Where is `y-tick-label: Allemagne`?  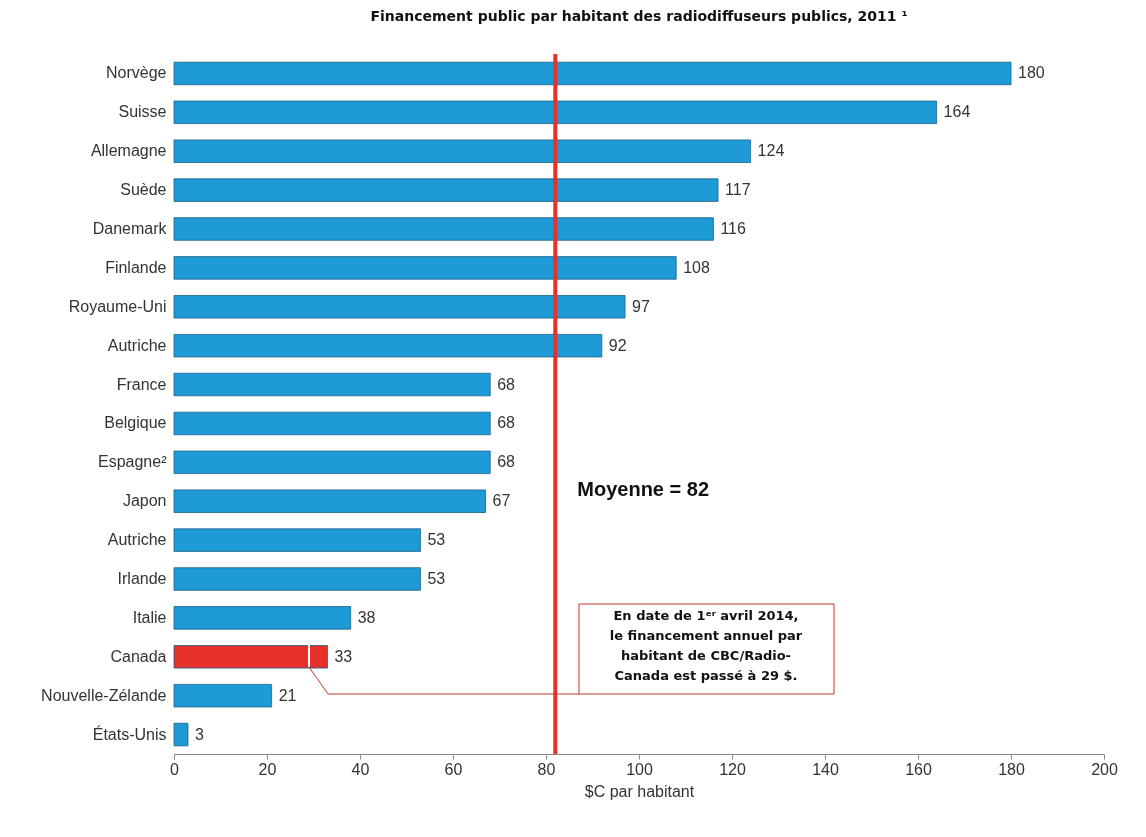
y-tick-label: Allemagne is located at coordinates (128, 151).